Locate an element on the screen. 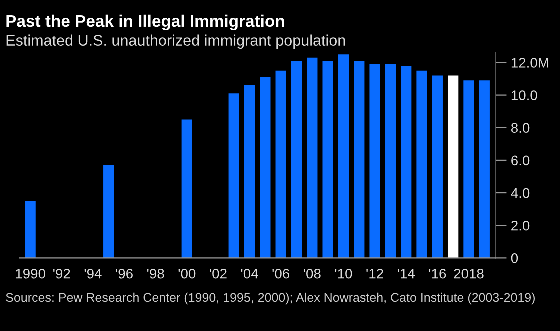 The height and width of the screenshot is (331, 560). x-tick-label: '04 is located at coordinates (249, 273).